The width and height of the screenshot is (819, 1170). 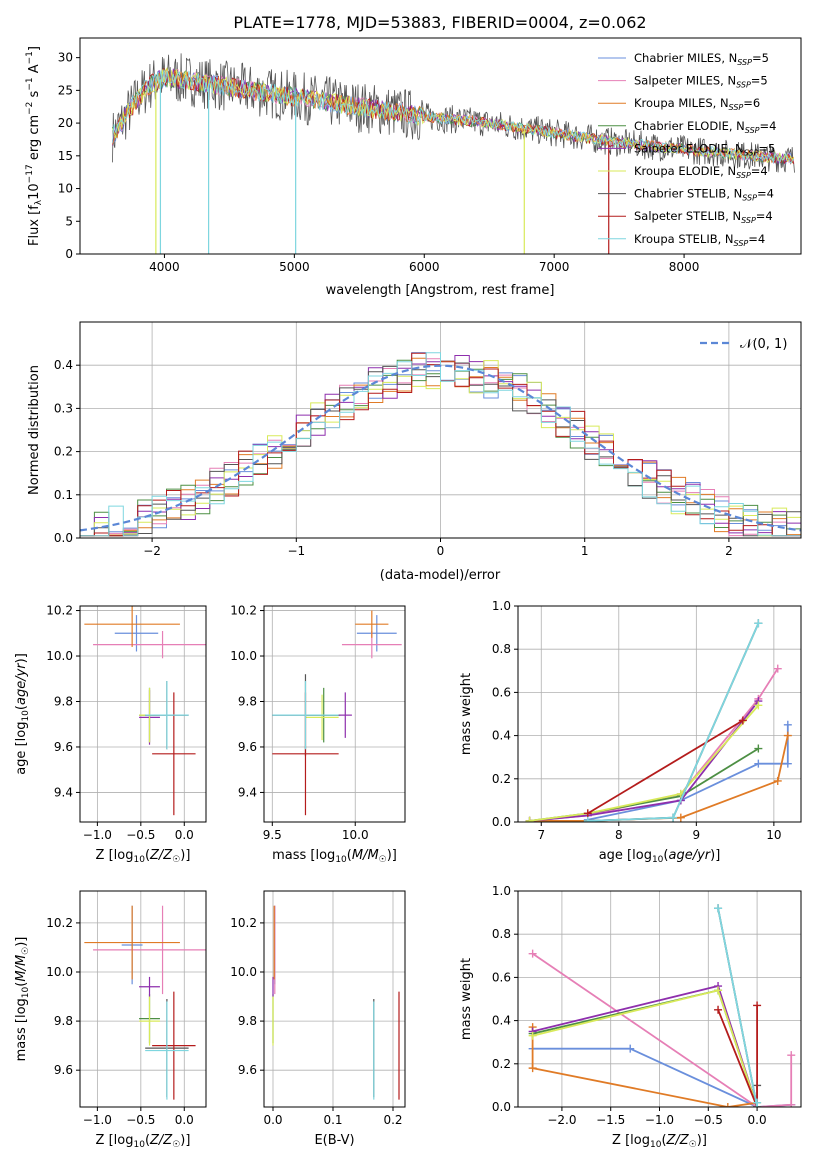 I want to click on x-tick-label: 0.2, so click(x=392, y=1120).